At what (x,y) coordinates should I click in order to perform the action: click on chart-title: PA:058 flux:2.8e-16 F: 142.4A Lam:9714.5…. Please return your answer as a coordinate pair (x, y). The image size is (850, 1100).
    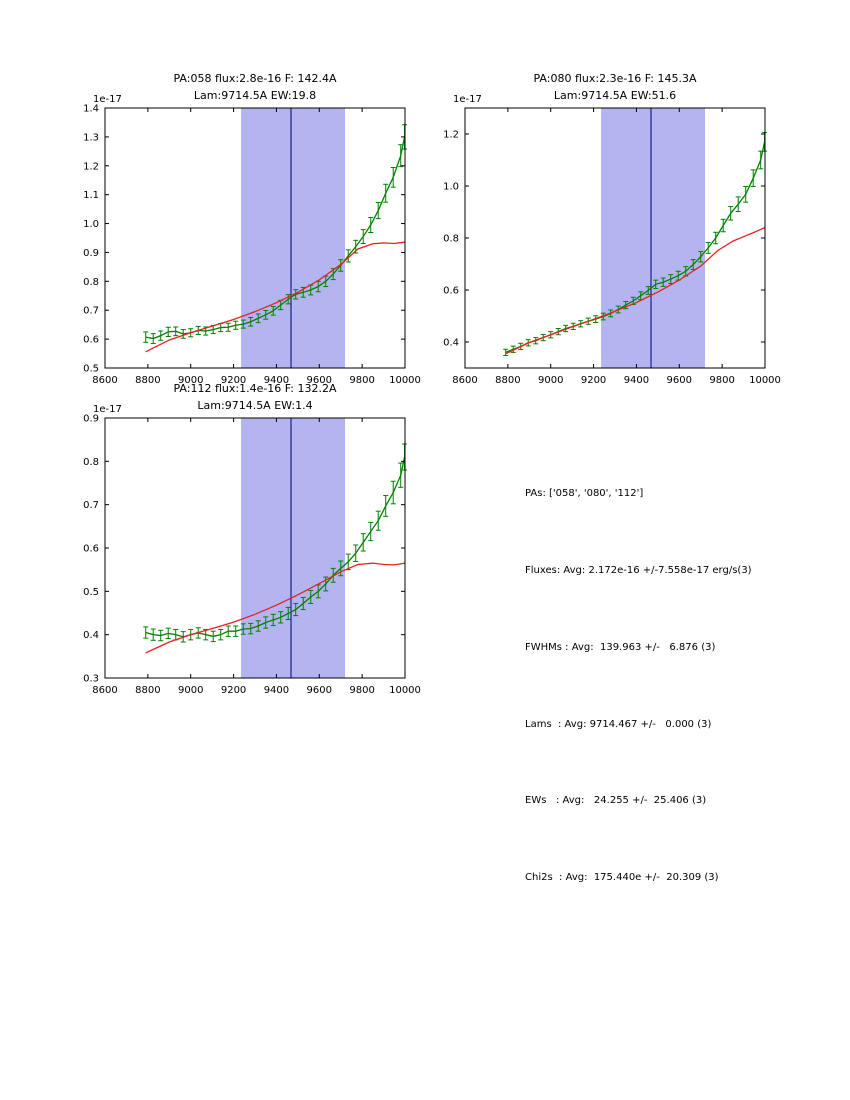
    Looking at the image, I should click on (255, 87).